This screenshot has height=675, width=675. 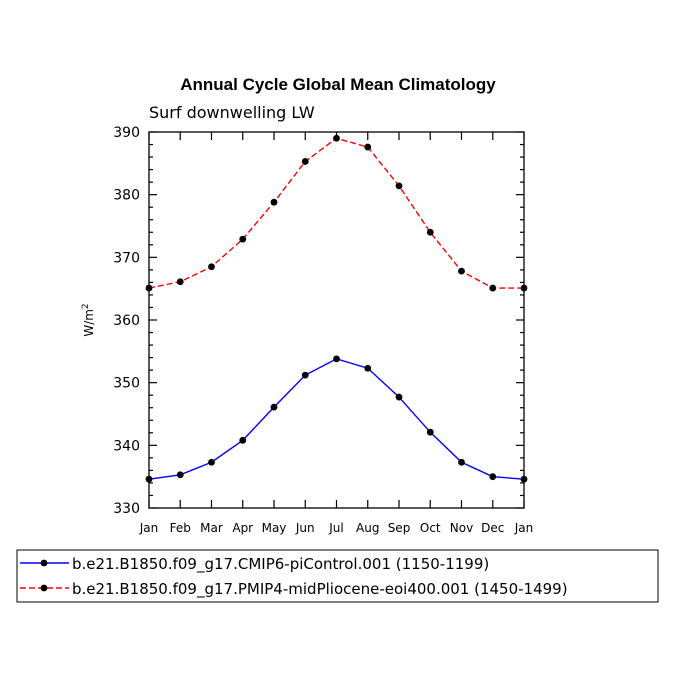 I want to click on y-tick-label: 350, so click(x=126, y=384).